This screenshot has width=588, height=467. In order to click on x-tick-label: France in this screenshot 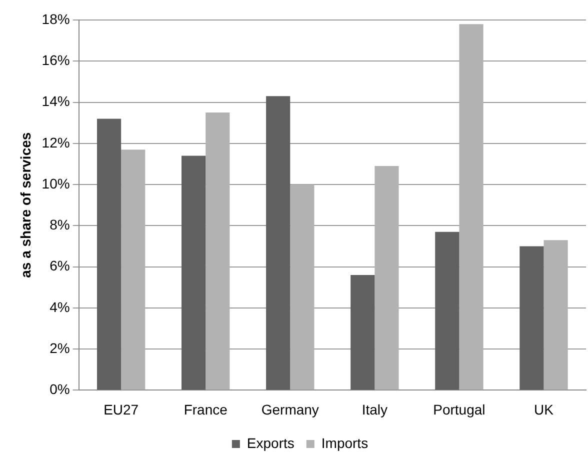, I will do `click(206, 409)`.